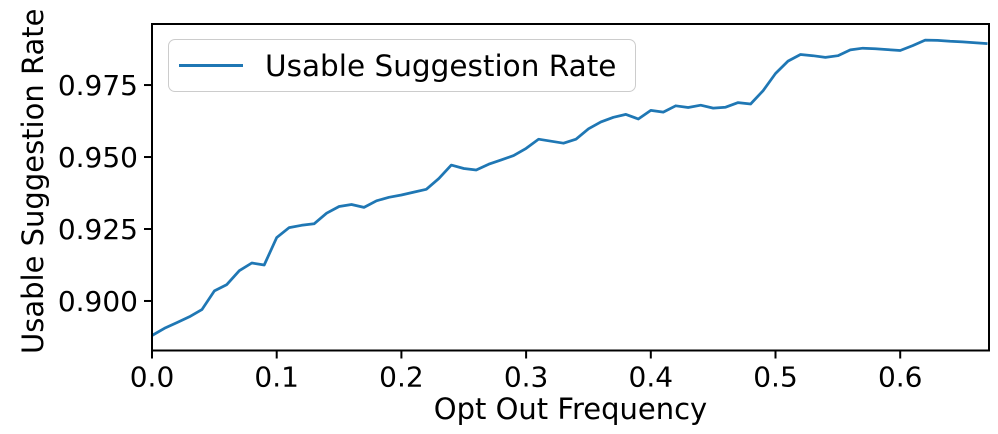 This screenshot has height=434, width=998. Describe the element at coordinates (152, 377) in the screenshot. I see `x-tick-label: 0.0` at that location.